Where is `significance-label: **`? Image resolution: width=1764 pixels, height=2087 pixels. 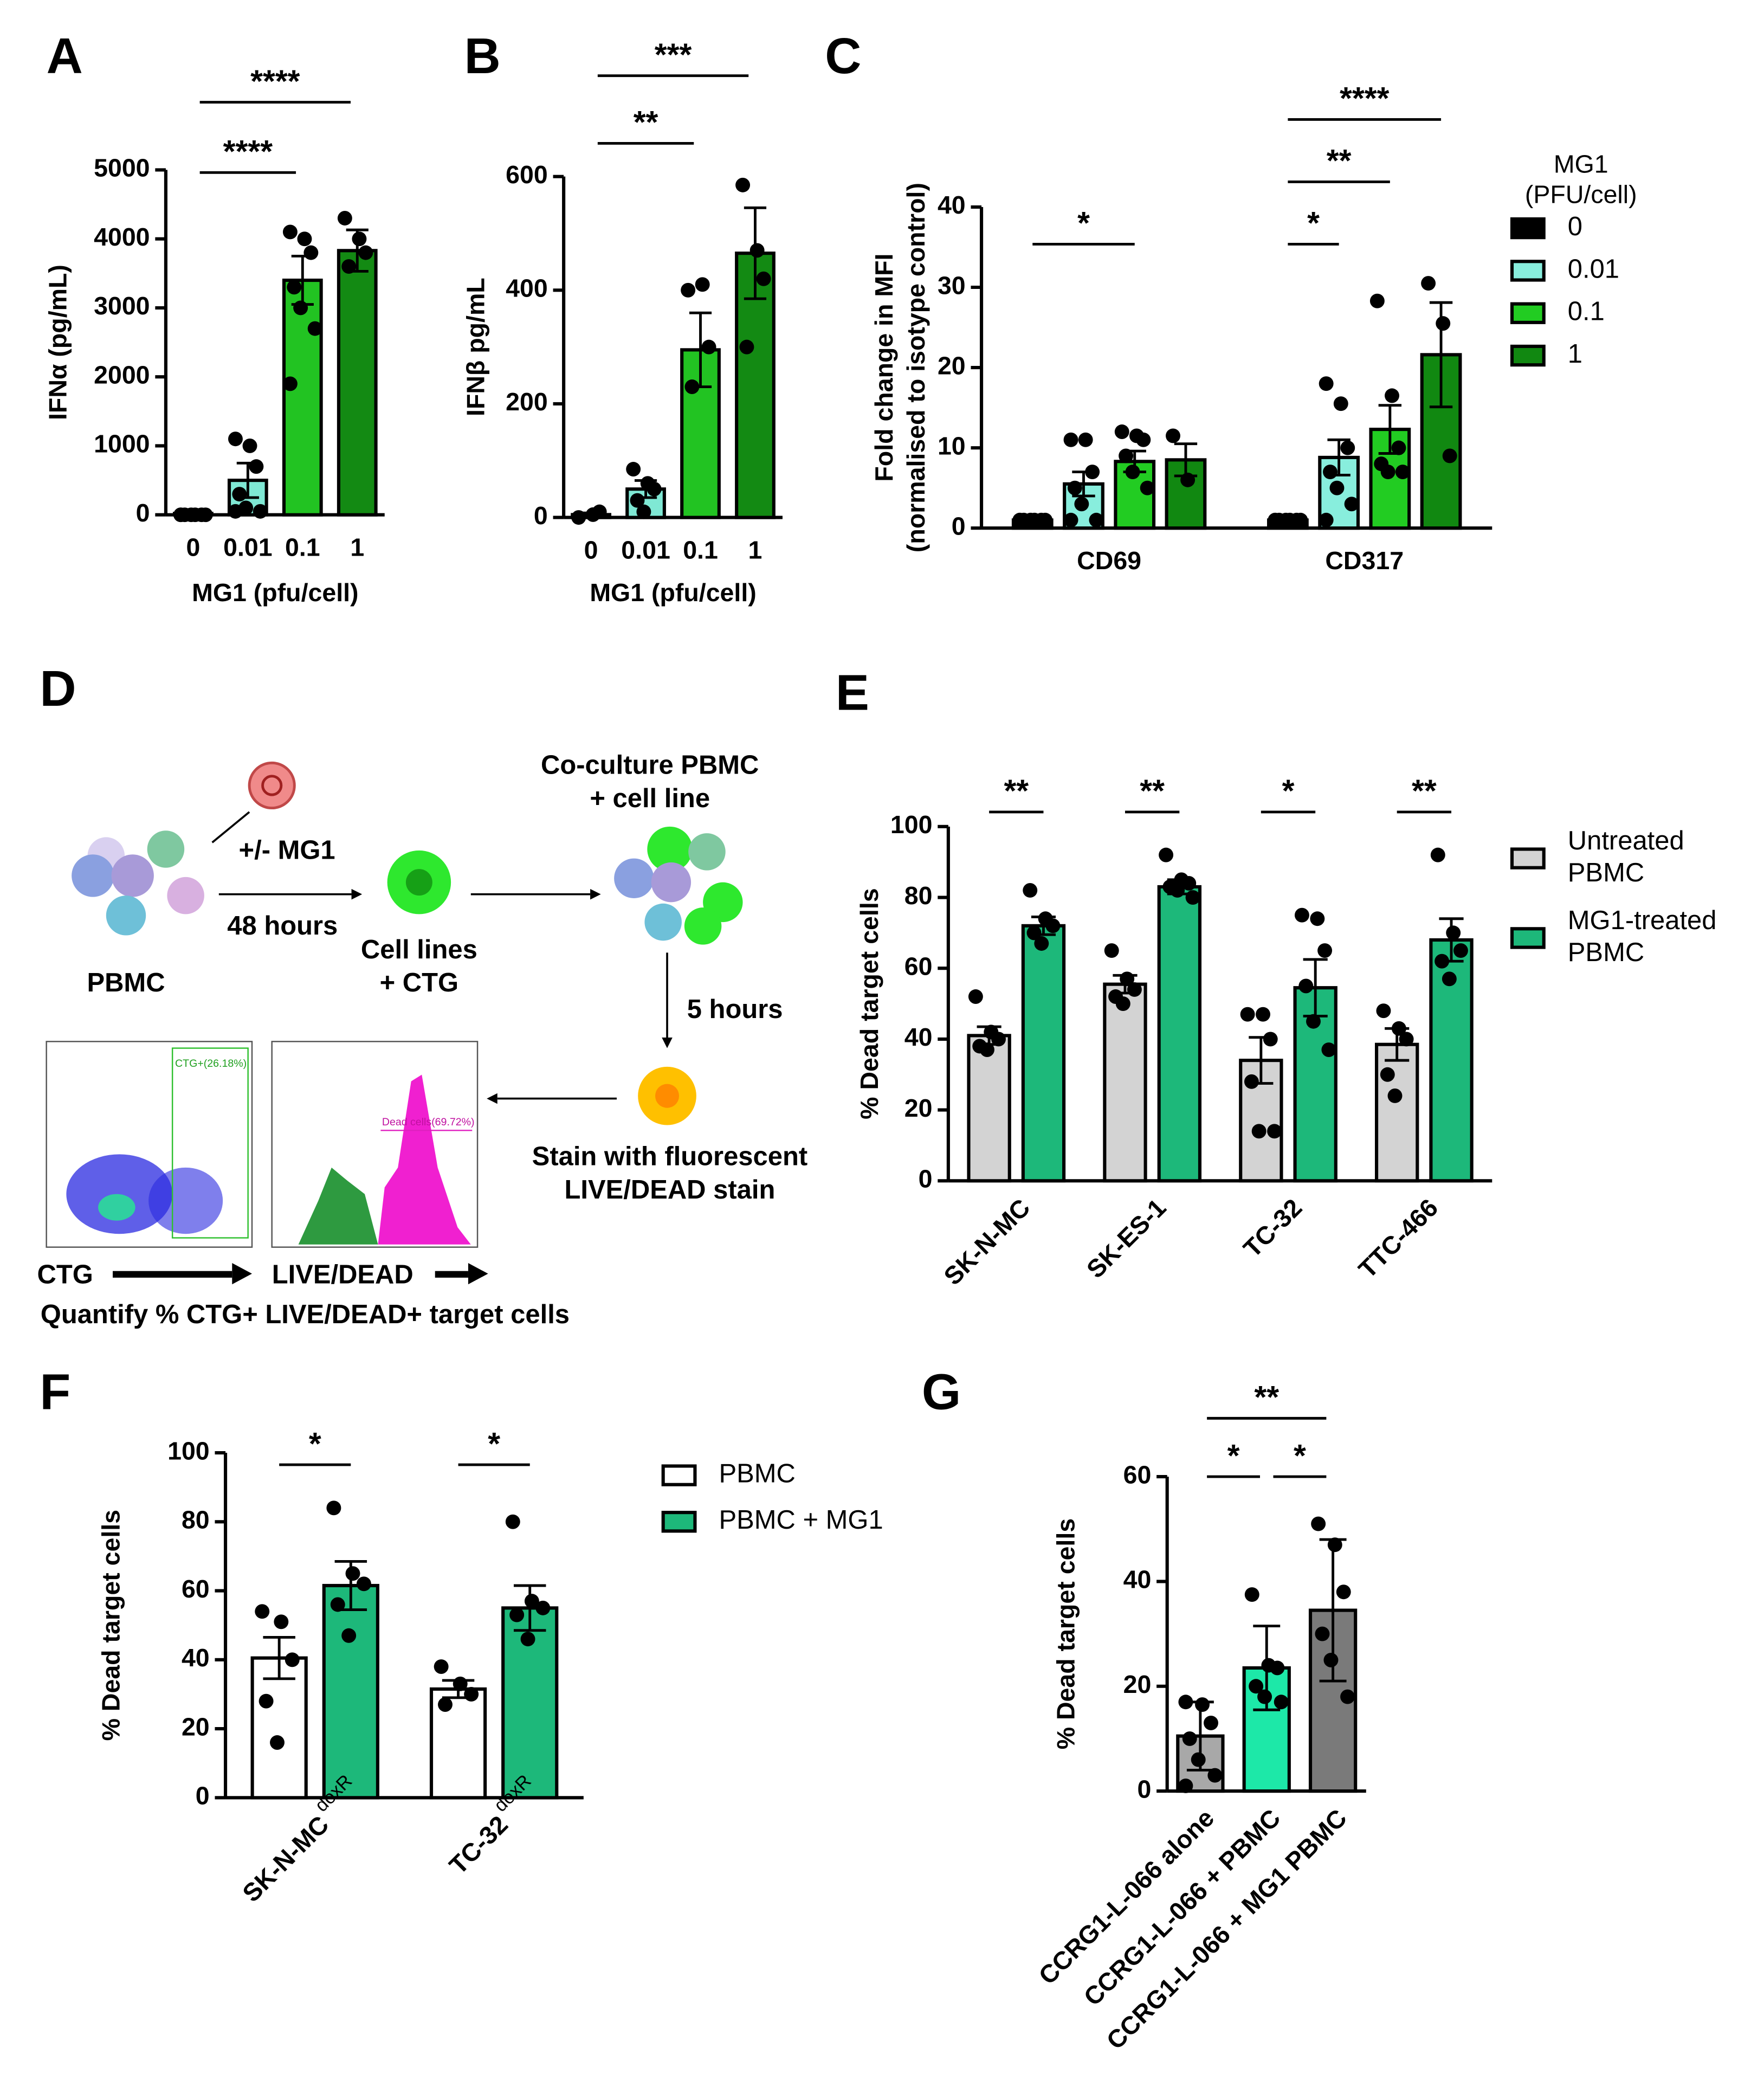 significance-label: ** is located at coordinates (646, 122).